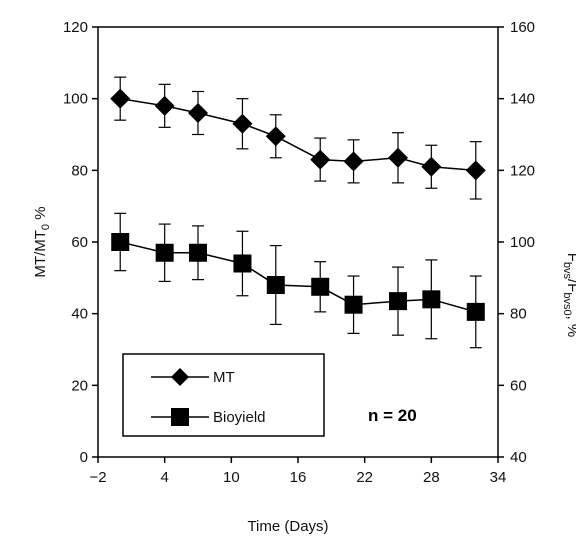  I want to click on sample-size-annotation: n = 20, so click(392, 415).